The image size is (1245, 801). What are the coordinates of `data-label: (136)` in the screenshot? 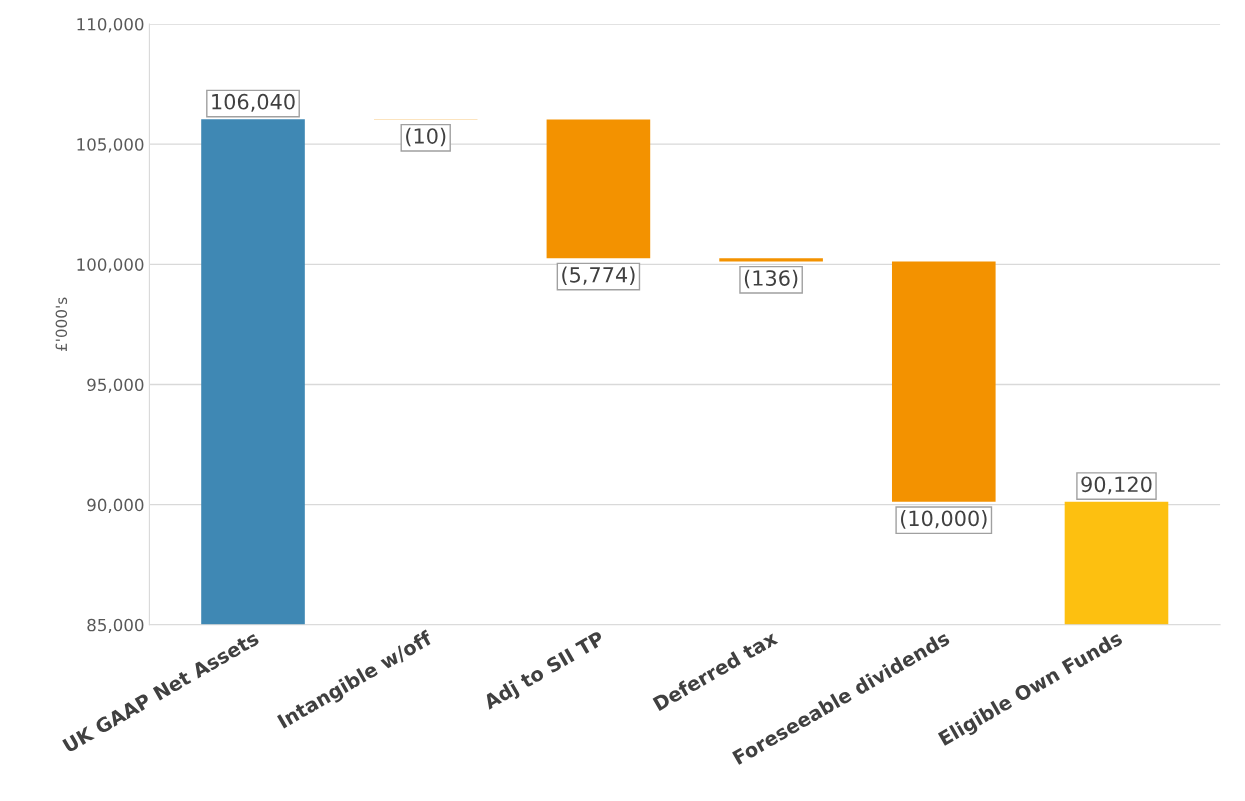 It's located at (771, 279).